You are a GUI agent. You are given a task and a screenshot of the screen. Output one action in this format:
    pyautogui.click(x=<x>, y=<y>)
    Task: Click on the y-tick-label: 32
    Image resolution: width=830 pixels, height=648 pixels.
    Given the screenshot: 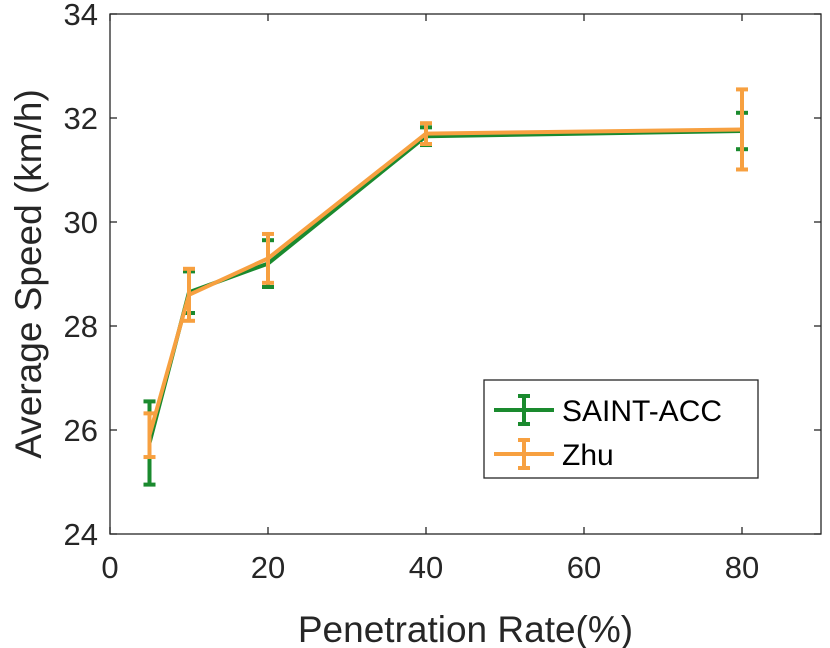 What is the action you would take?
    pyautogui.click(x=81, y=118)
    